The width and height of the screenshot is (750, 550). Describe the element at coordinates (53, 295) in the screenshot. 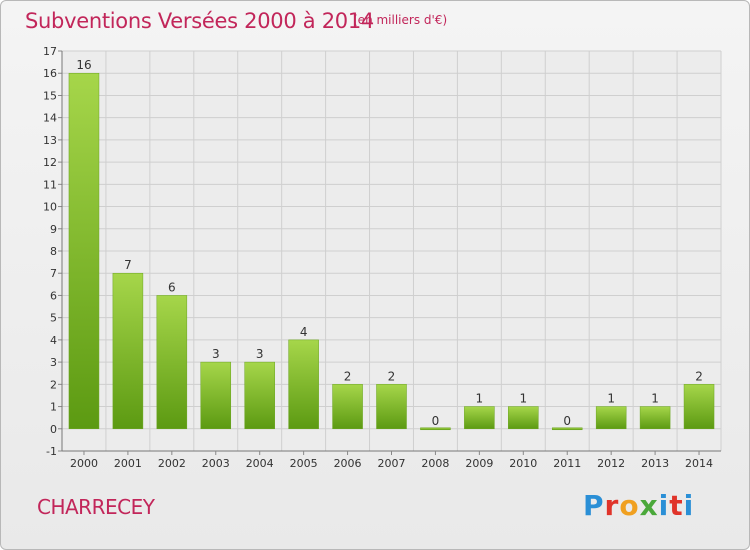

I see `y-tick-label: 6` at that location.